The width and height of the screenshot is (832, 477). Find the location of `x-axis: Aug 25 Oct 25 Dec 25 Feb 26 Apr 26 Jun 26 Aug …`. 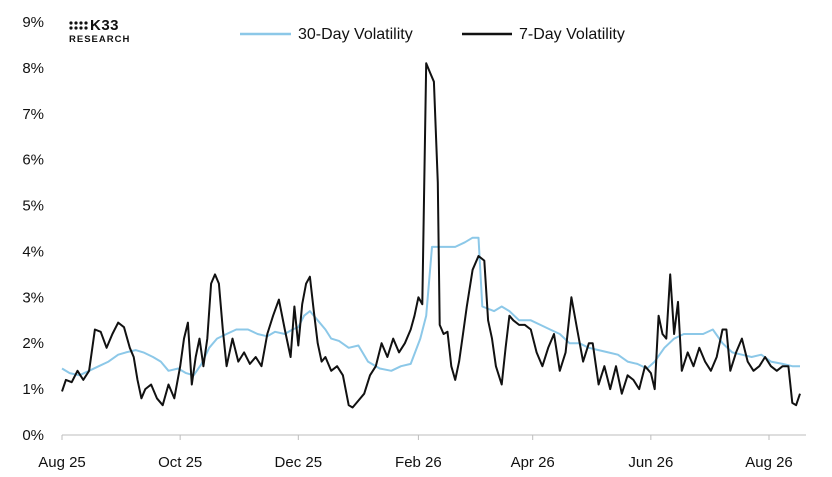

x-axis: Aug 25 Oct 25 Dec 25 Feb 26 Apr 26 Jun 26 Aug … is located at coordinates (422, 452).